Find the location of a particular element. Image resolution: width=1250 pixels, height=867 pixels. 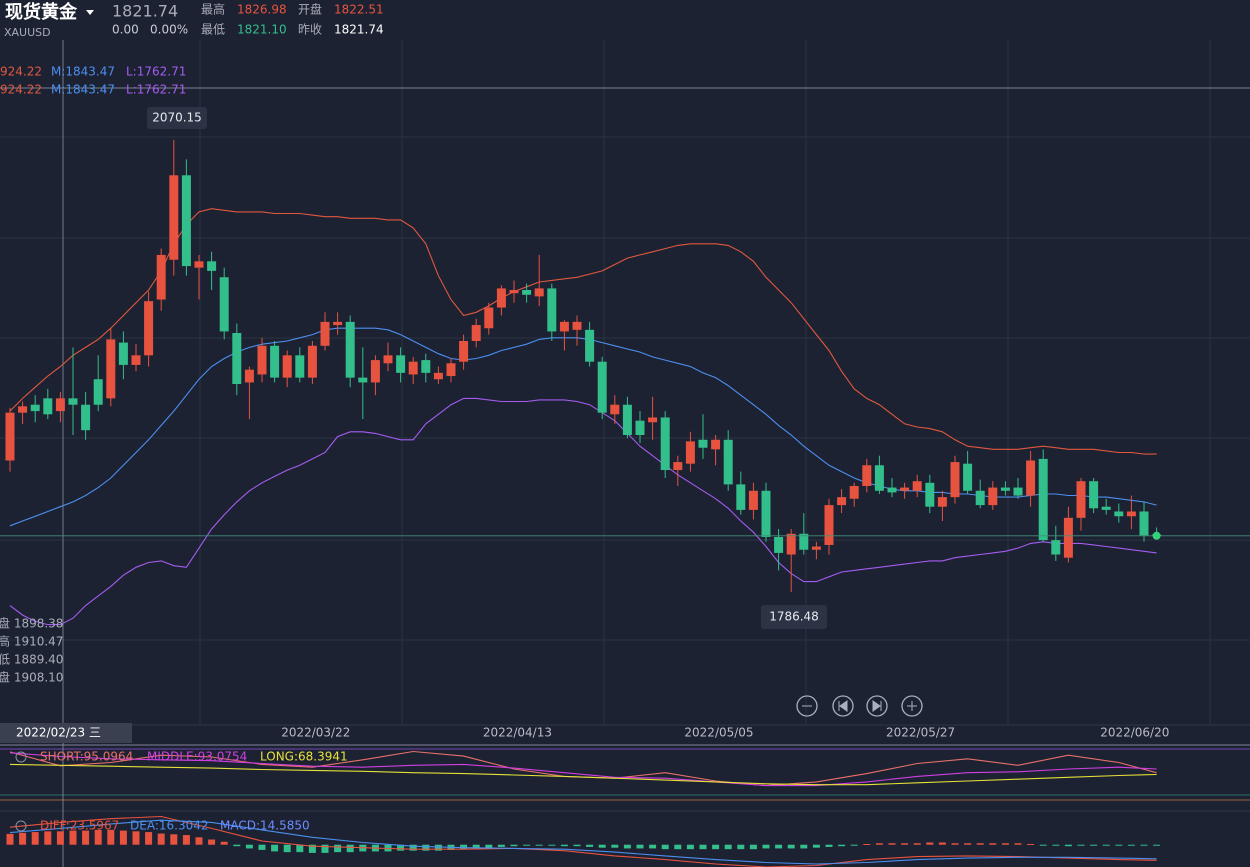

info-panel: 盘 1898.38 高 1910.47 低 1889.40 盘 1908.10 is located at coordinates (31, 650).